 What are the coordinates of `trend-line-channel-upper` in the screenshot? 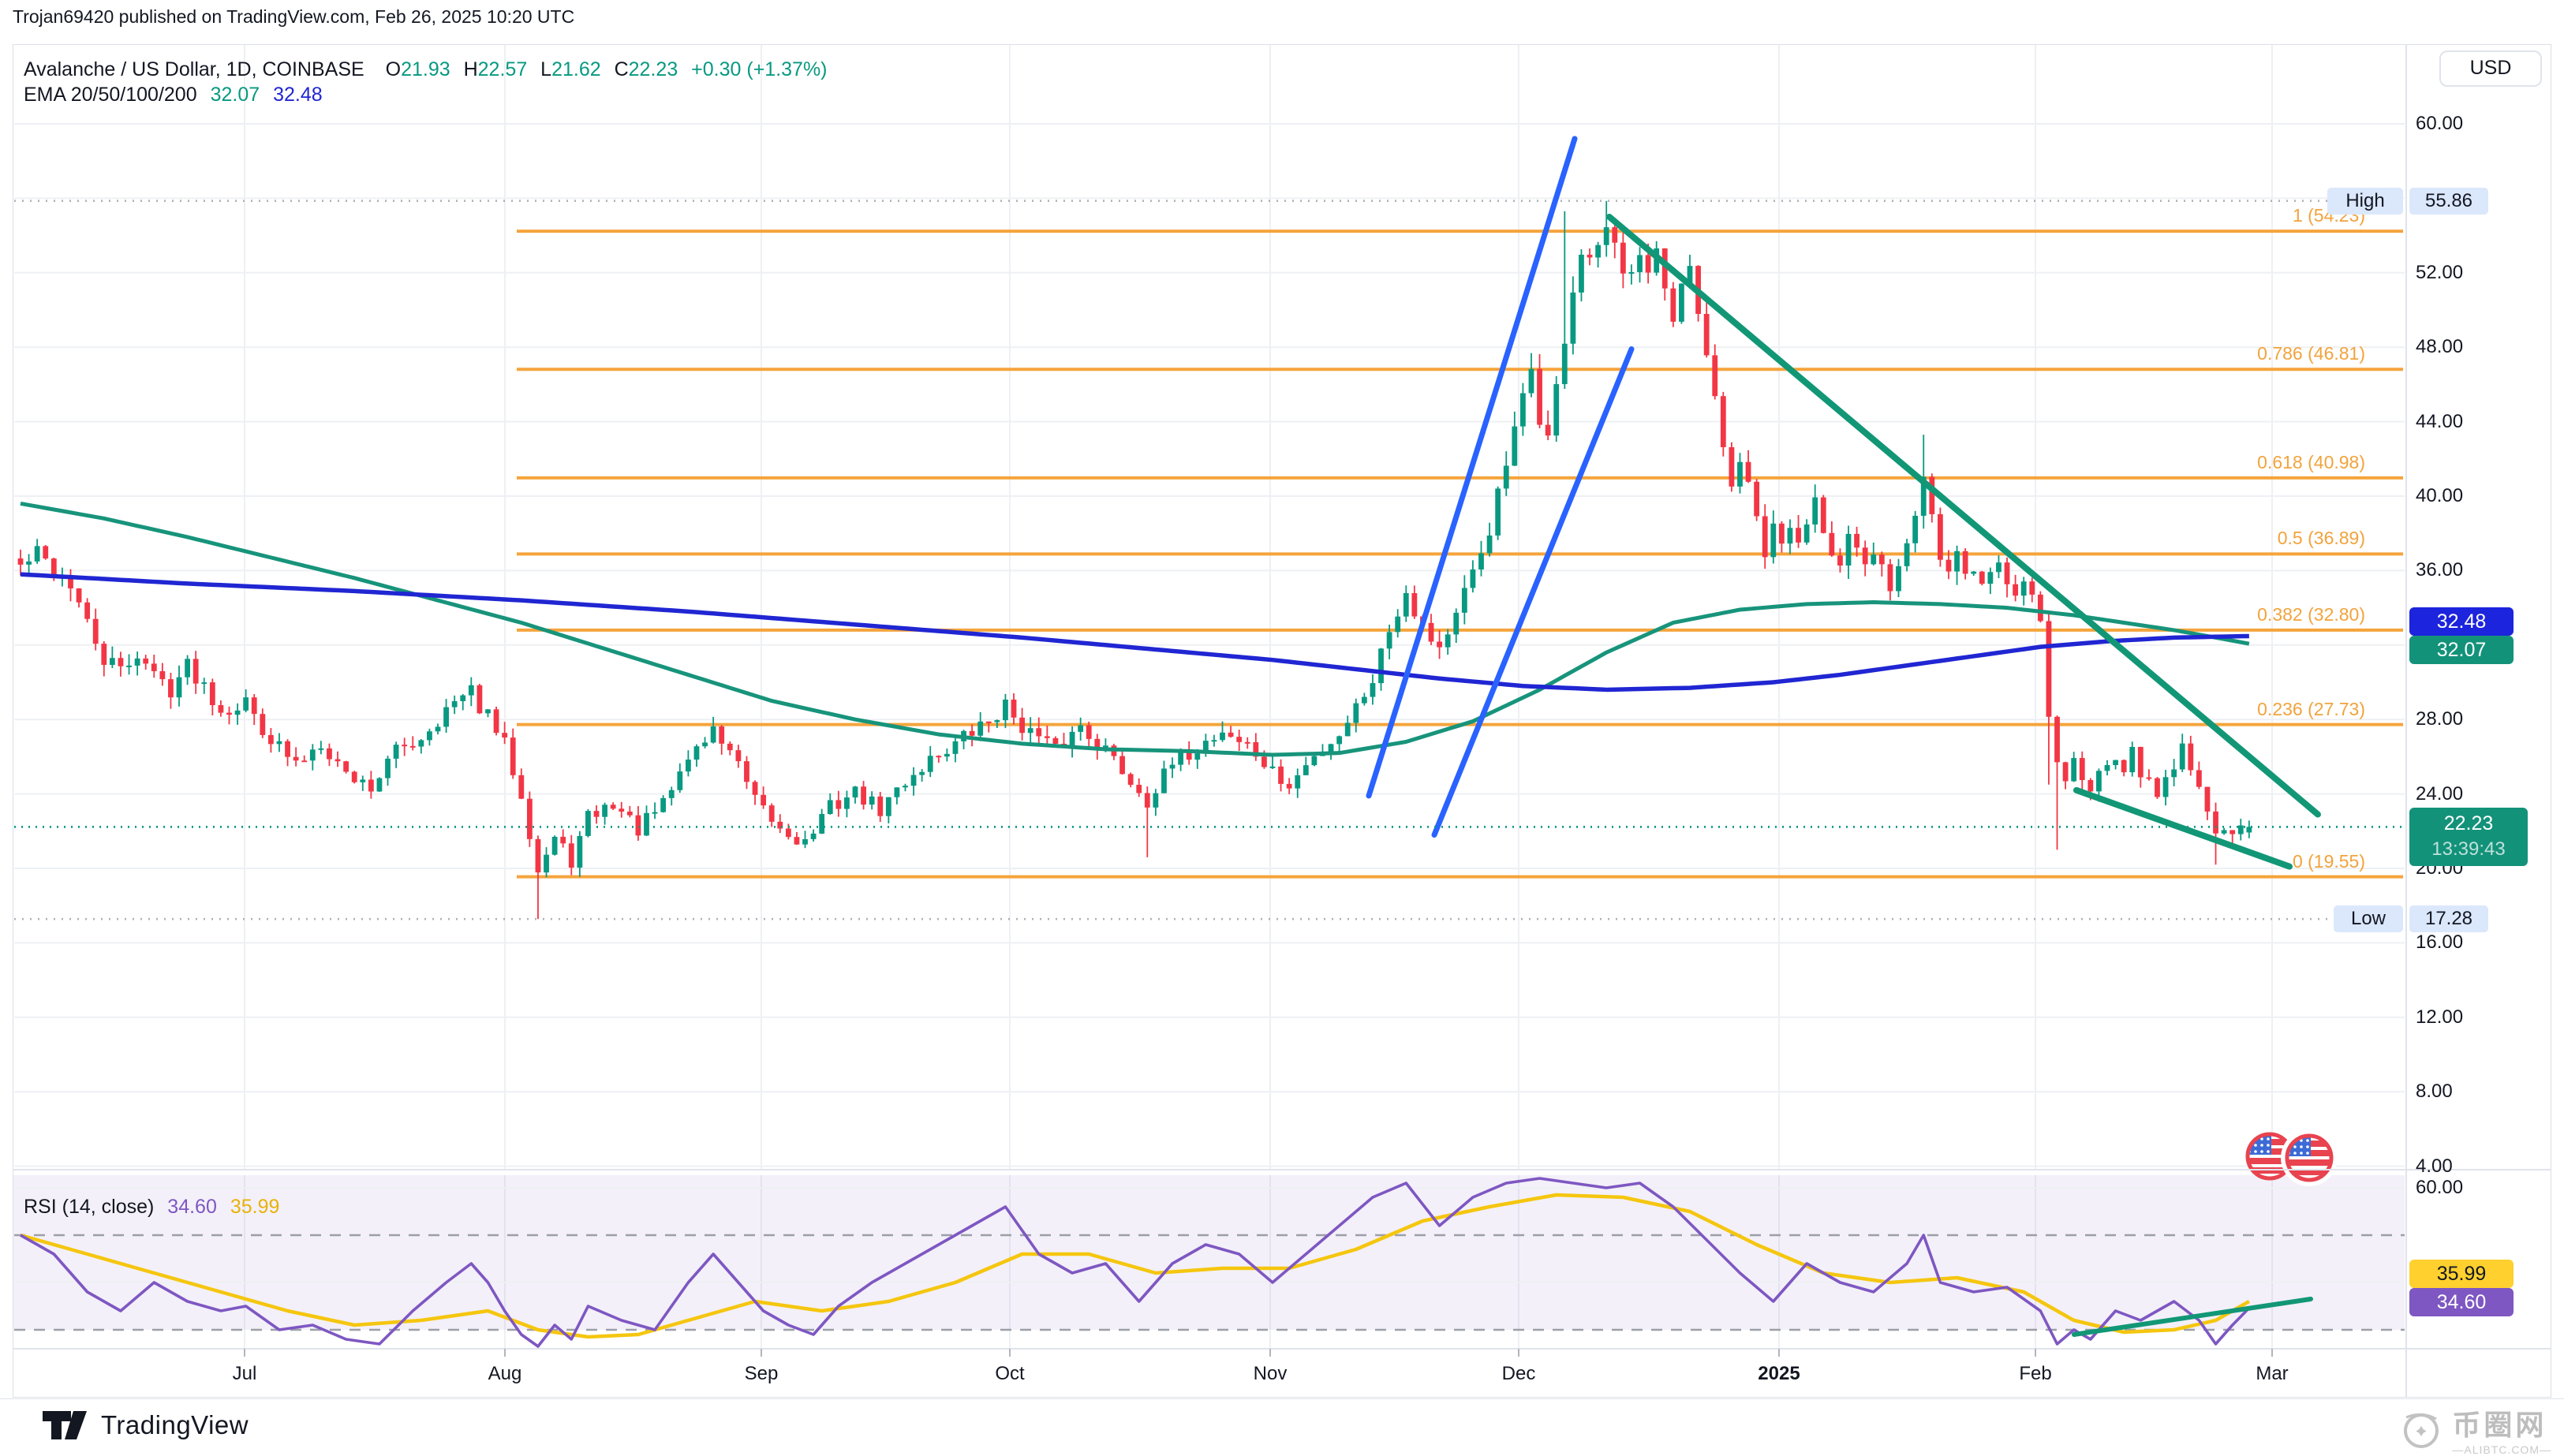 It's located at (1472, 467).